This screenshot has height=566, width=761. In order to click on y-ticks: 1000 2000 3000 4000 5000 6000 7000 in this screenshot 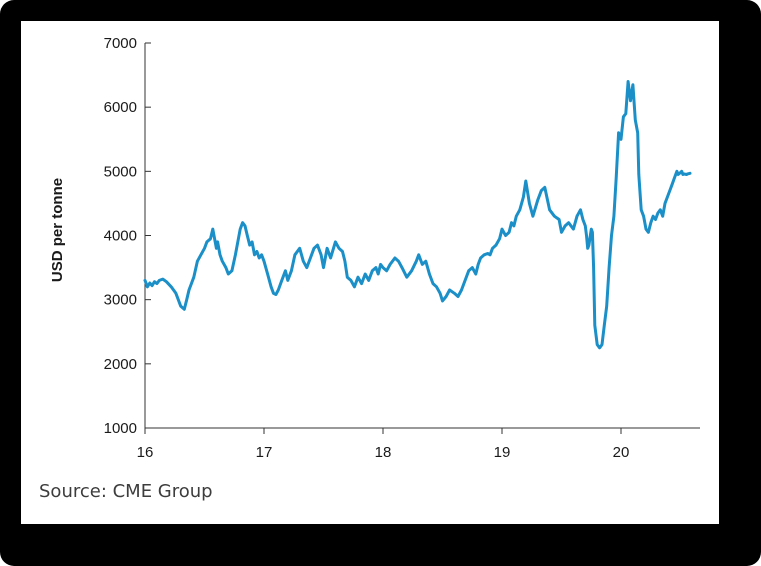, I will do `click(127, 236)`.